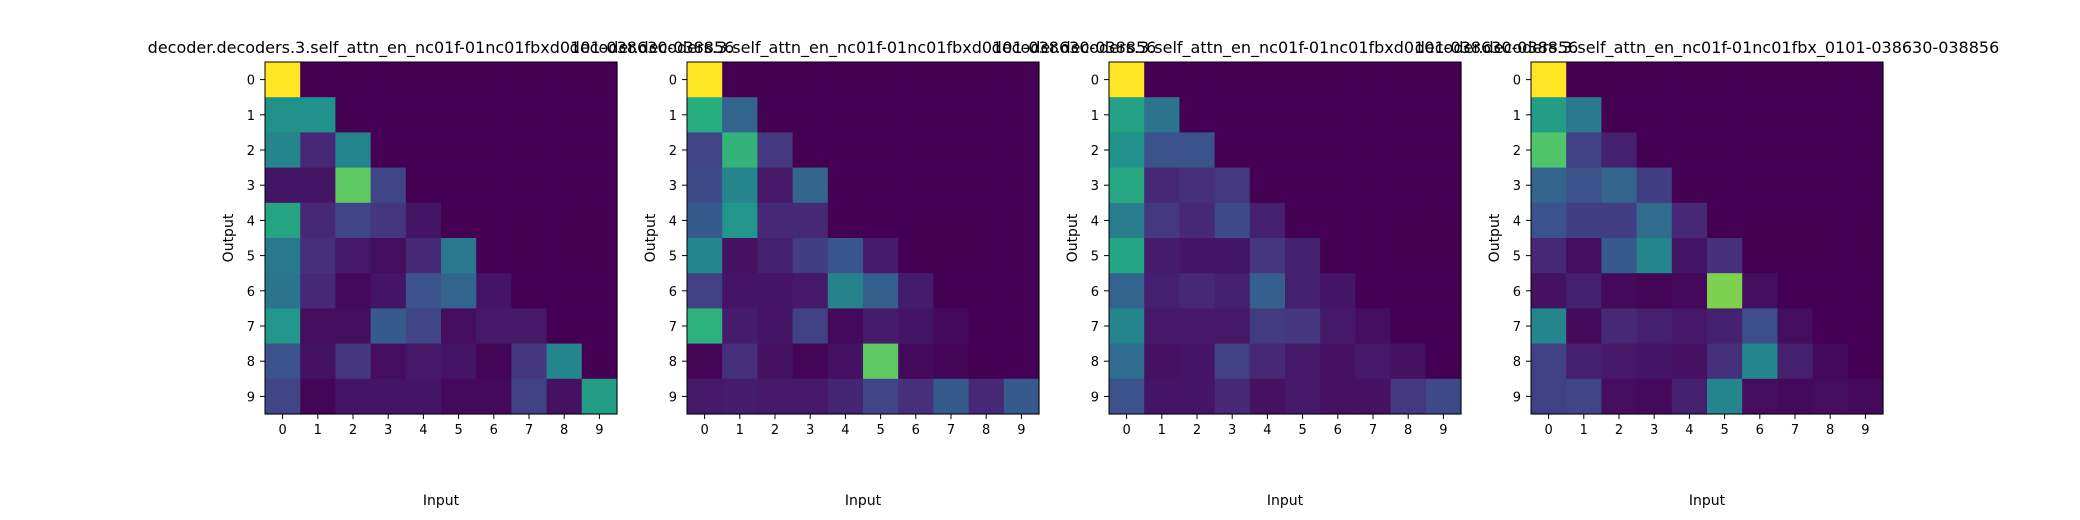 Image resolution: width=2080 pixels, height=520 pixels. Describe the element at coordinates (1517, 257) in the screenshot. I see `y-tick-label: 5` at that location.